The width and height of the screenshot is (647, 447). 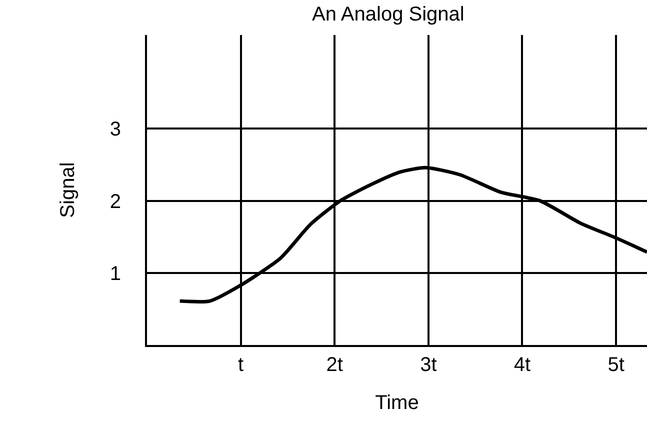 I want to click on chart-title: An Analog Signal, so click(x=388, y=15).